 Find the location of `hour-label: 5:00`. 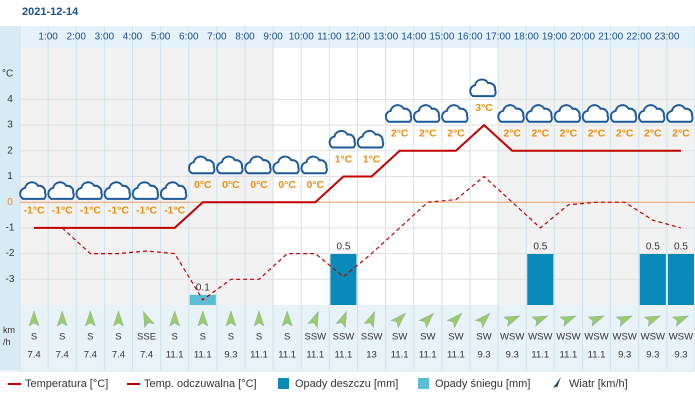

hour-label: 5:00 is located at coordinates (161, 37).